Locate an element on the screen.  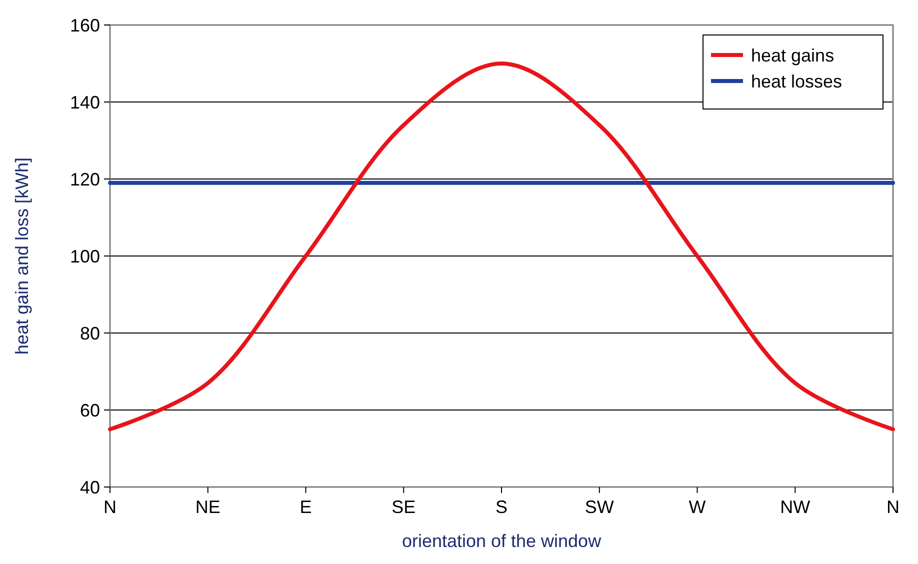
legend-label: heat gains is located at coordinates (792, 55).